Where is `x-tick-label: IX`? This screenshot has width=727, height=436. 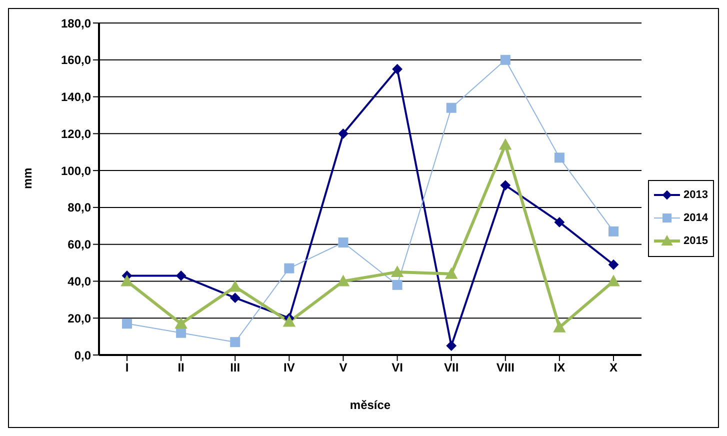 x-tick-label: IX is located at coordinates (560, 367).